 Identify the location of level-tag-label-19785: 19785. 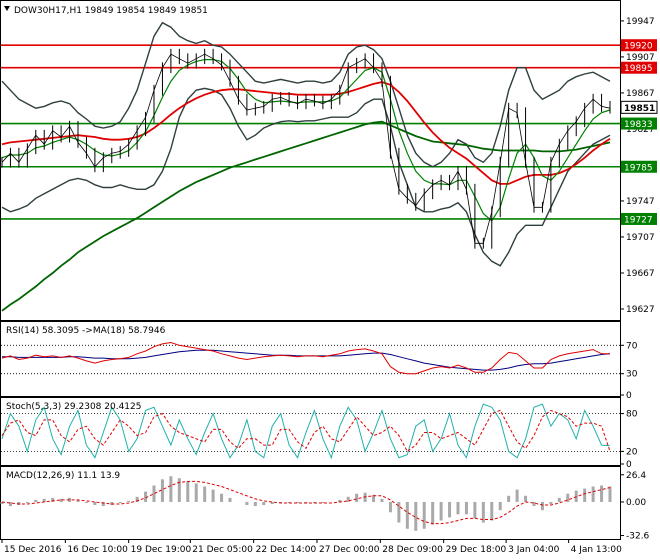
(638, 168).